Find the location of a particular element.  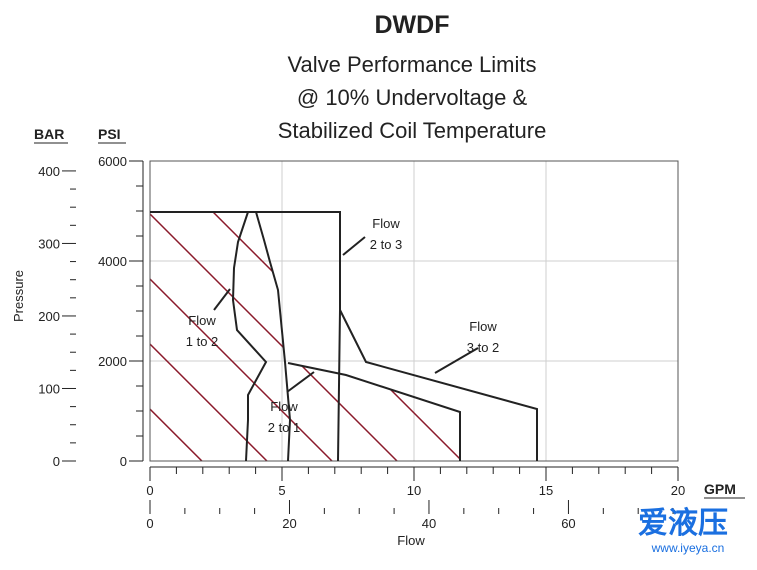

psi-tick-label: 4000 is located at coordinates (112, 261).